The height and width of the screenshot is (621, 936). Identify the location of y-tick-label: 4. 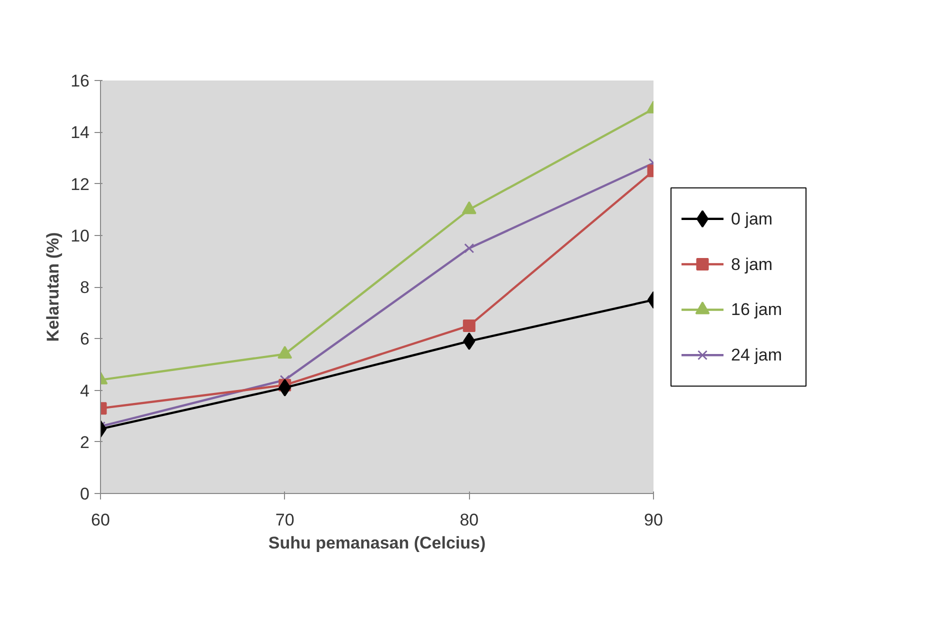
(85, 390).